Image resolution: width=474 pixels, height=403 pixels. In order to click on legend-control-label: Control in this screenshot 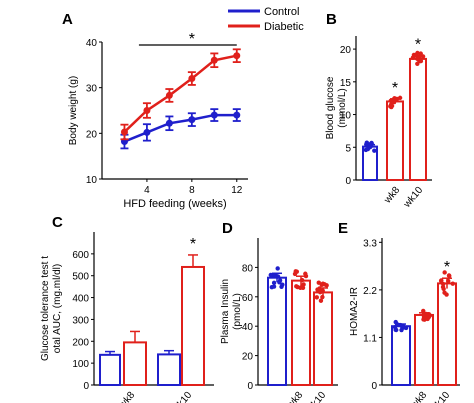, I will do `click(281, 12)`.